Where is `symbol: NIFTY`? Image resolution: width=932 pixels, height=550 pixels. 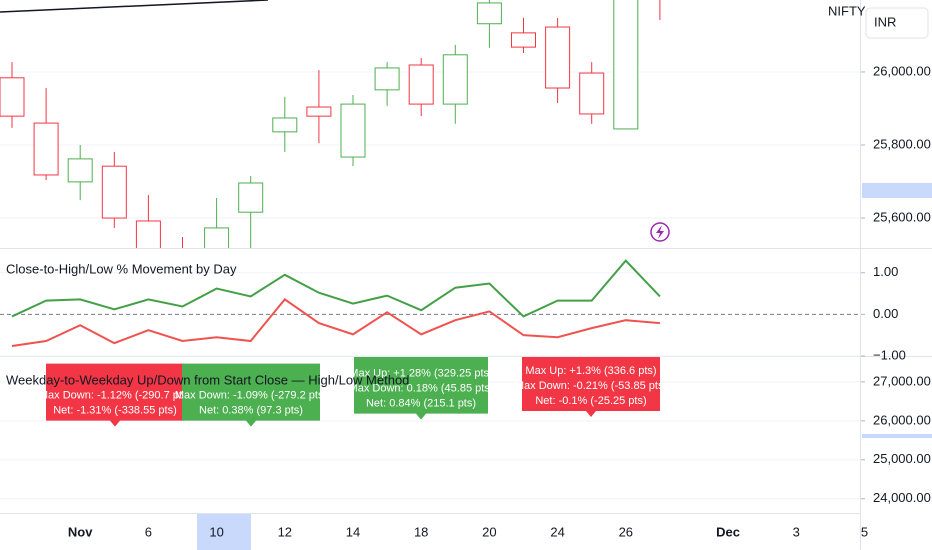
symbol: NIFTY is located at coordinates (847, 10).